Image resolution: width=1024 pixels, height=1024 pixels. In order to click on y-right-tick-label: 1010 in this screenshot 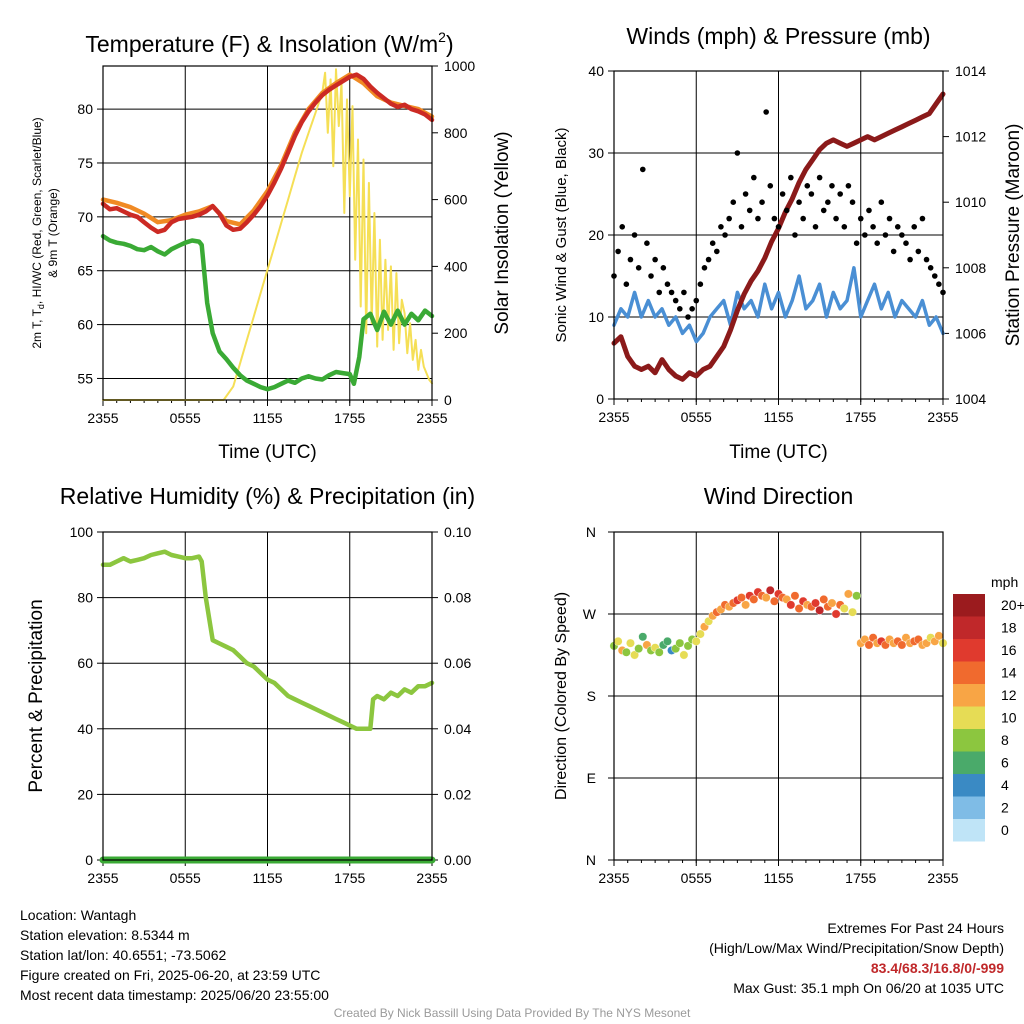, I will do `click(970, 202)`.